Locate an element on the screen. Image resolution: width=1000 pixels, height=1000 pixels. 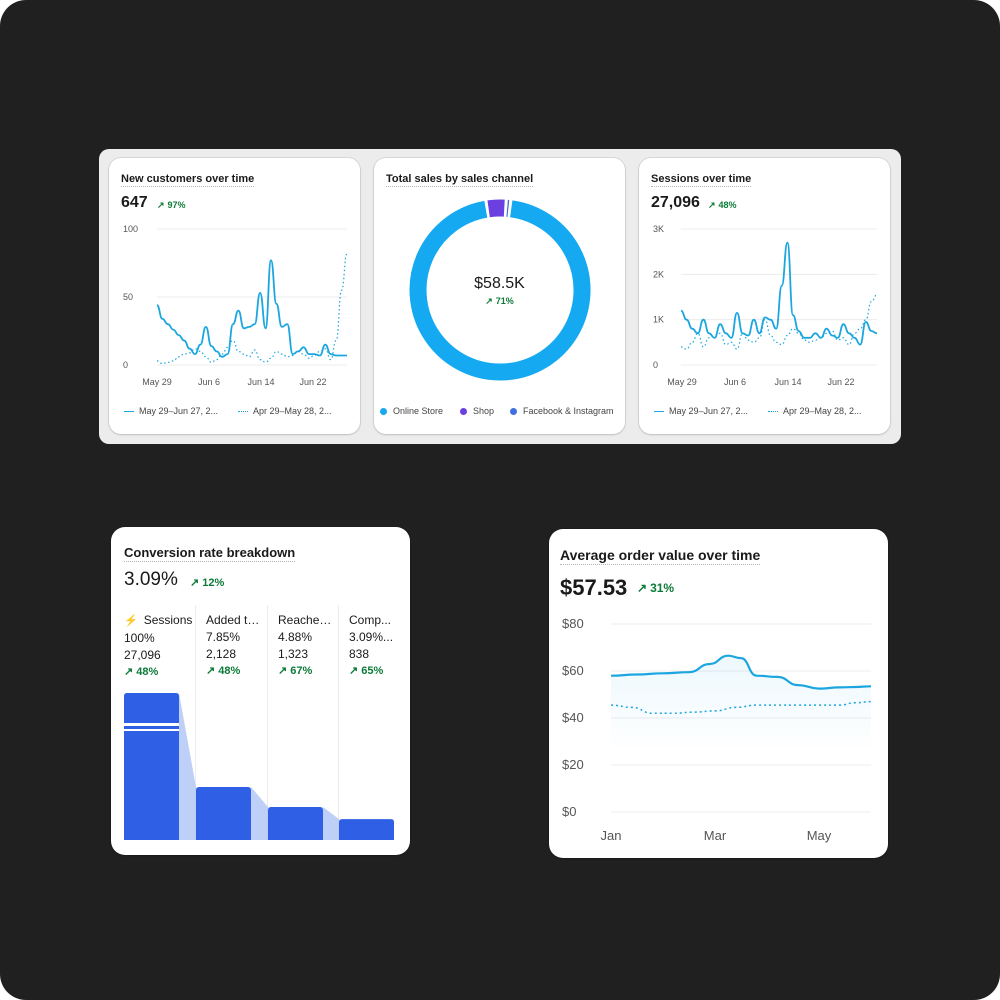
sessions-chart: 3K 2K 1K 0 May 29 Jun 6 Jun 14 Jun 22 is located at coordinates (764, 296).